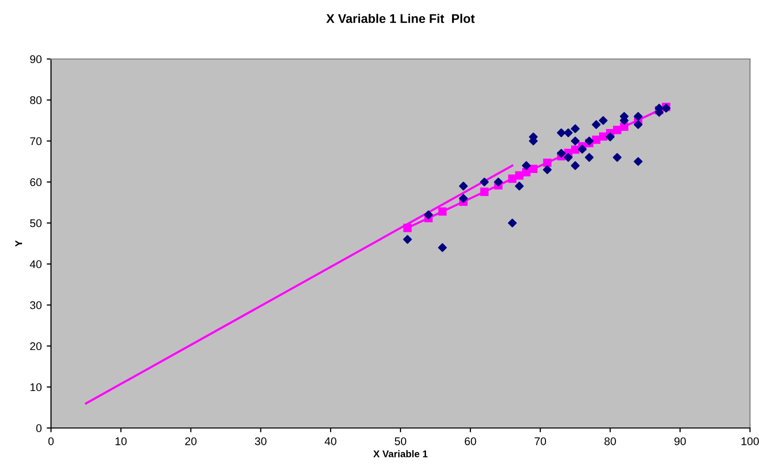 The image size is (759, 466). Describe the element at coordinates (36, 346) in the screenshot. I see `y-tick-label: 20` at that location.